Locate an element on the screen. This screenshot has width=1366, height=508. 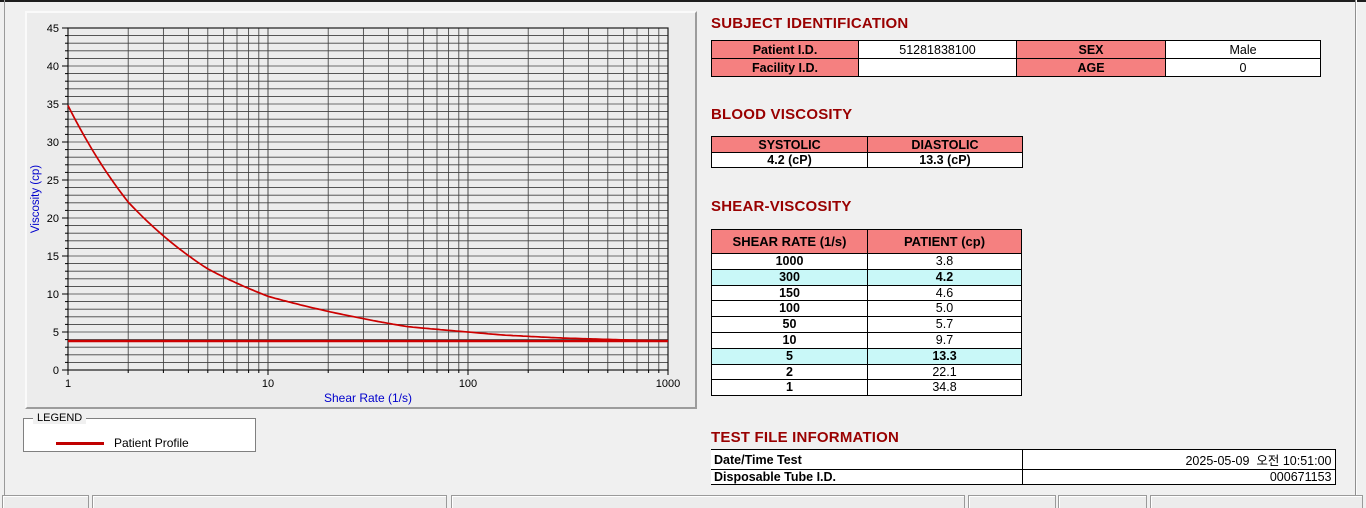
svg-text: 35 is located at coordinates (53, 105).